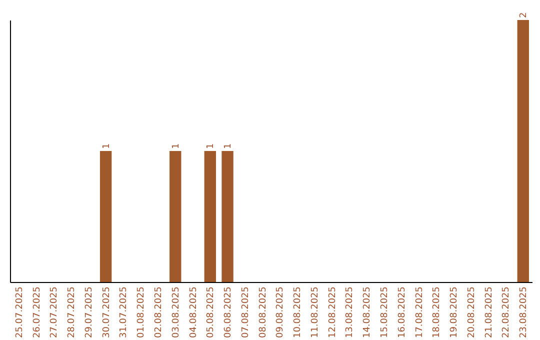 The image size is (540, 340). I want to click on x-tick-label: 12.08.2025, so click(333, 312).